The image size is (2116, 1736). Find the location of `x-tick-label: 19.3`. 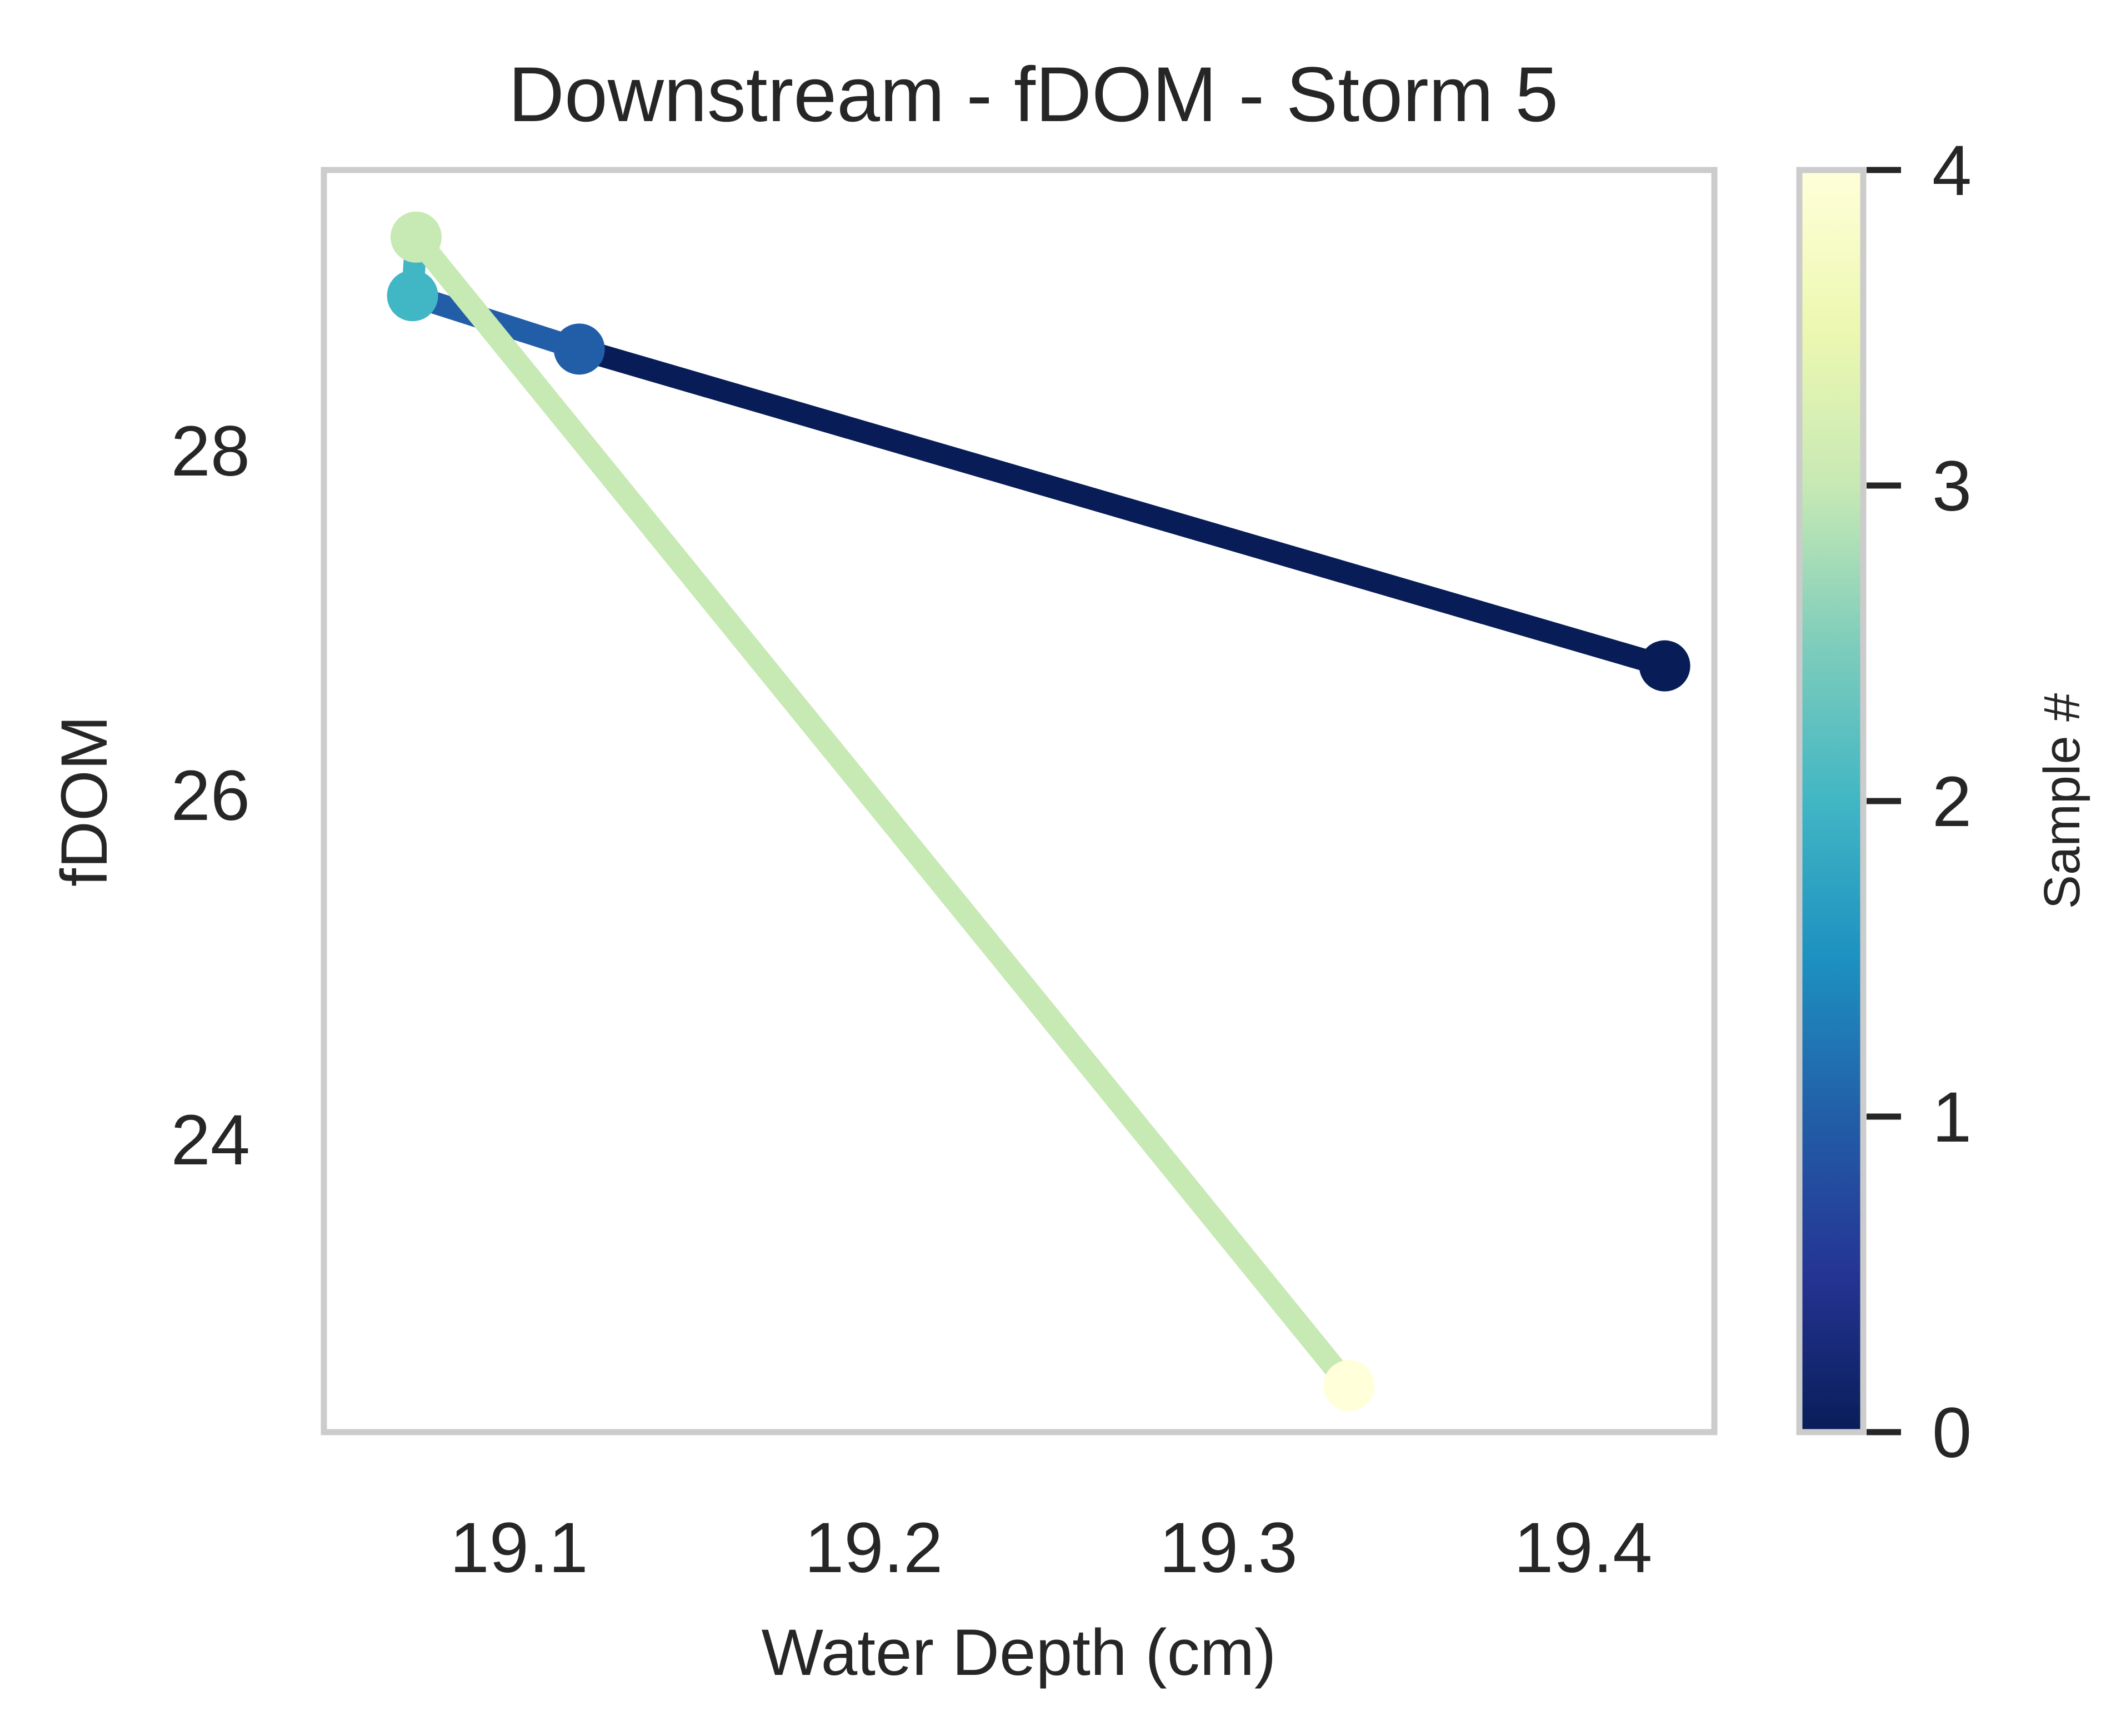

x-tick-label: 19.3 is located at coordinates (1228, 1548).